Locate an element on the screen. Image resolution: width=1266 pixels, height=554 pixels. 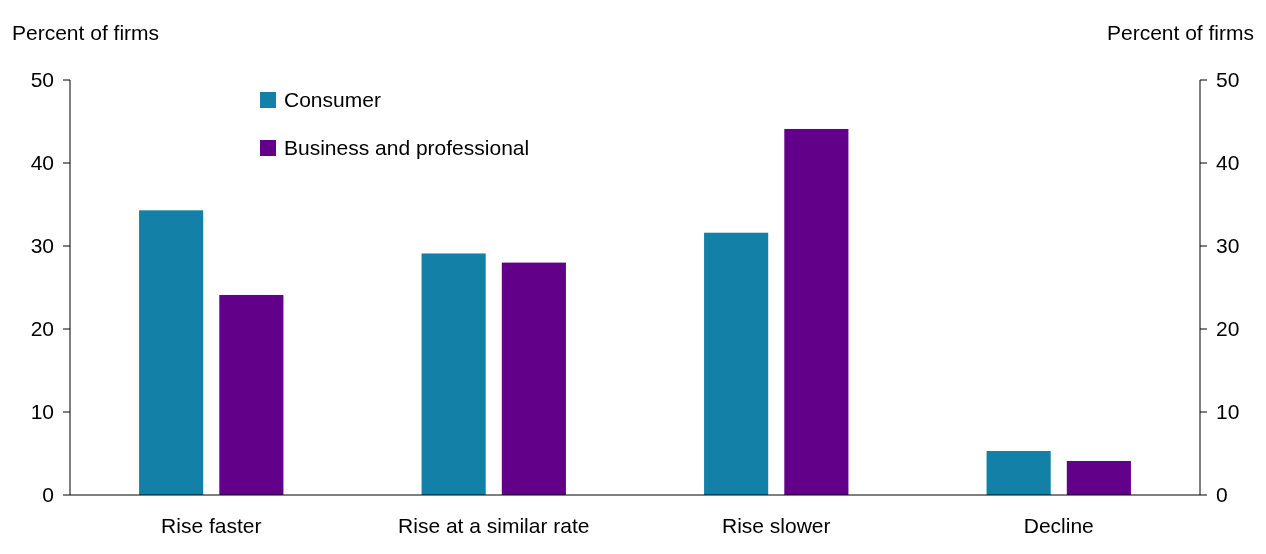
y-tick-label: 50 is located at coordinates (42, 80).